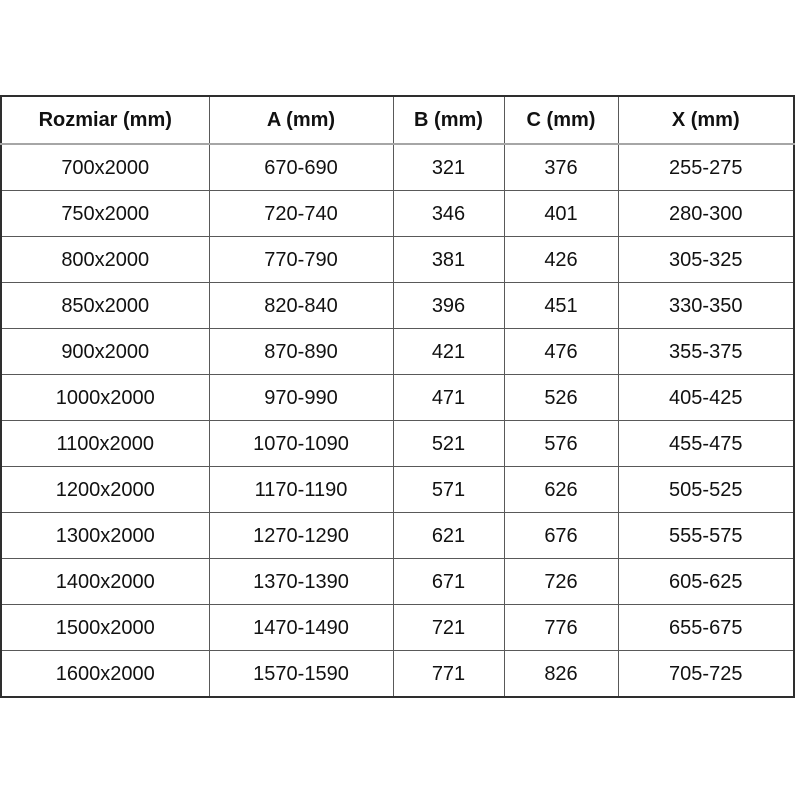 The width and height of the screenshot is (800, 800). Describe the element at coordinates (301, 489) in the screenshot. I see `table-cell: 1170-1190` at that location.